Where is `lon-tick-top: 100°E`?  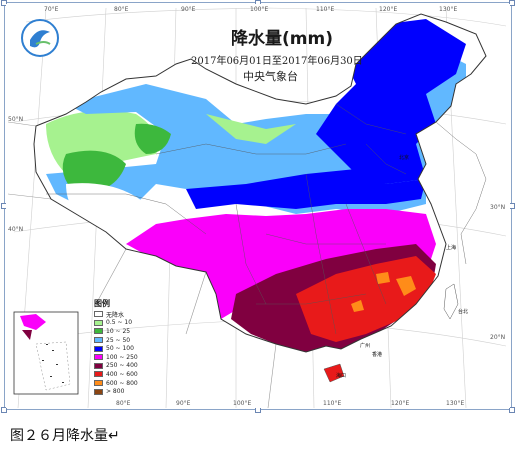 lon-tick-top: 100°E is located at coordinates (259, 9).